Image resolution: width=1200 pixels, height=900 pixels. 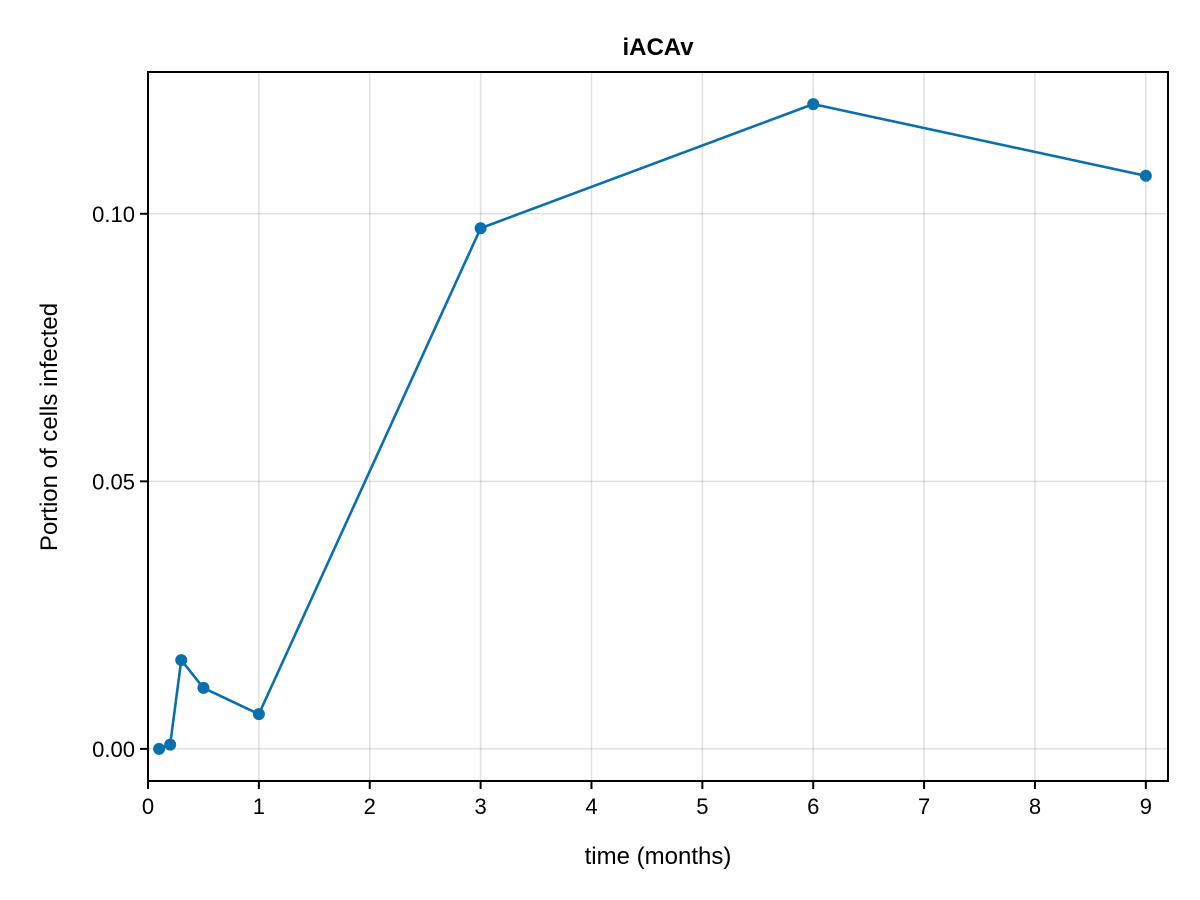 What do you see at coordinates (1146, 806) in the screenshot?
I see `x-tick-label: 9` at bounding box center [1146, 806].